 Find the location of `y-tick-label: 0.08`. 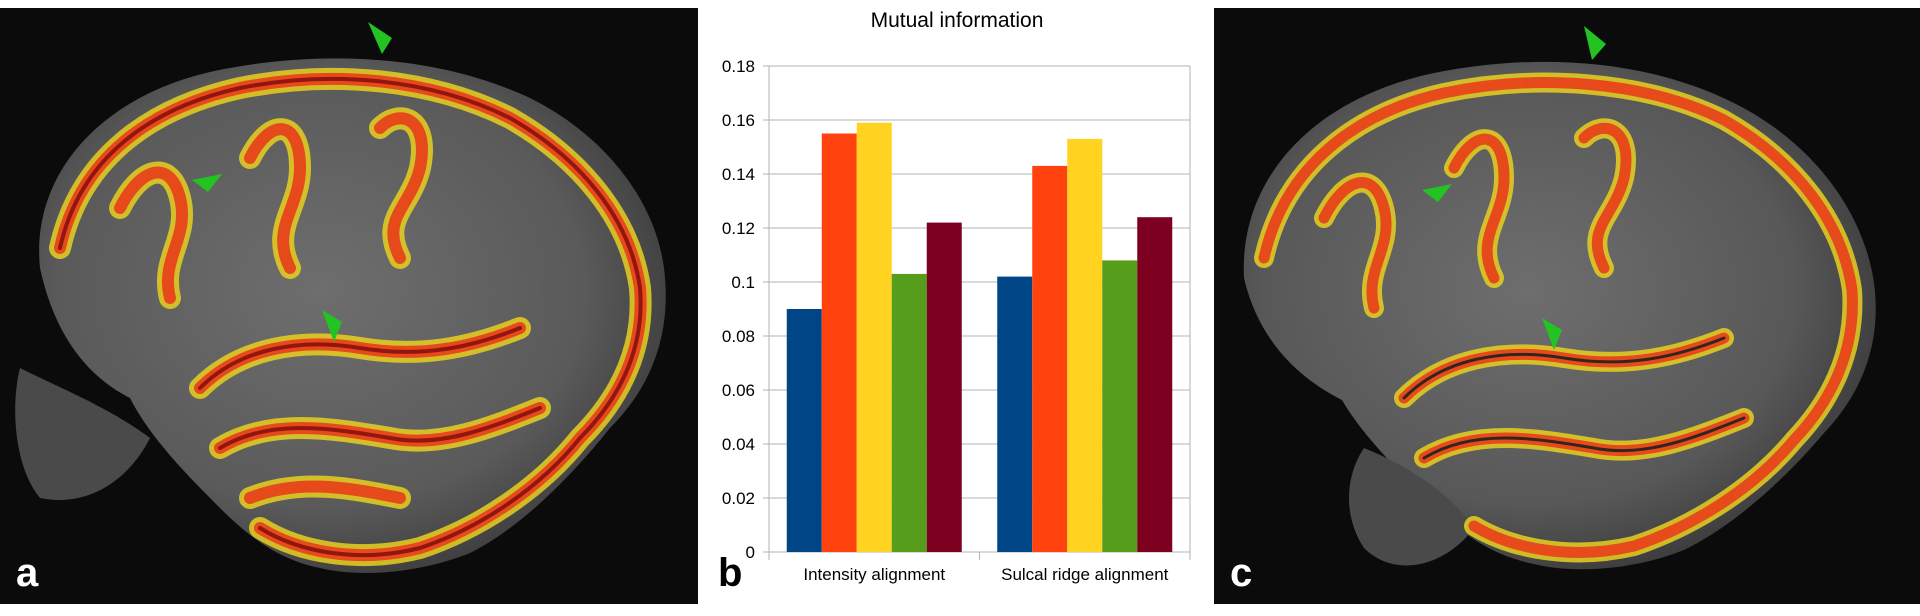

y-tick-label: 0.08 is located at coordinates (738, 336).